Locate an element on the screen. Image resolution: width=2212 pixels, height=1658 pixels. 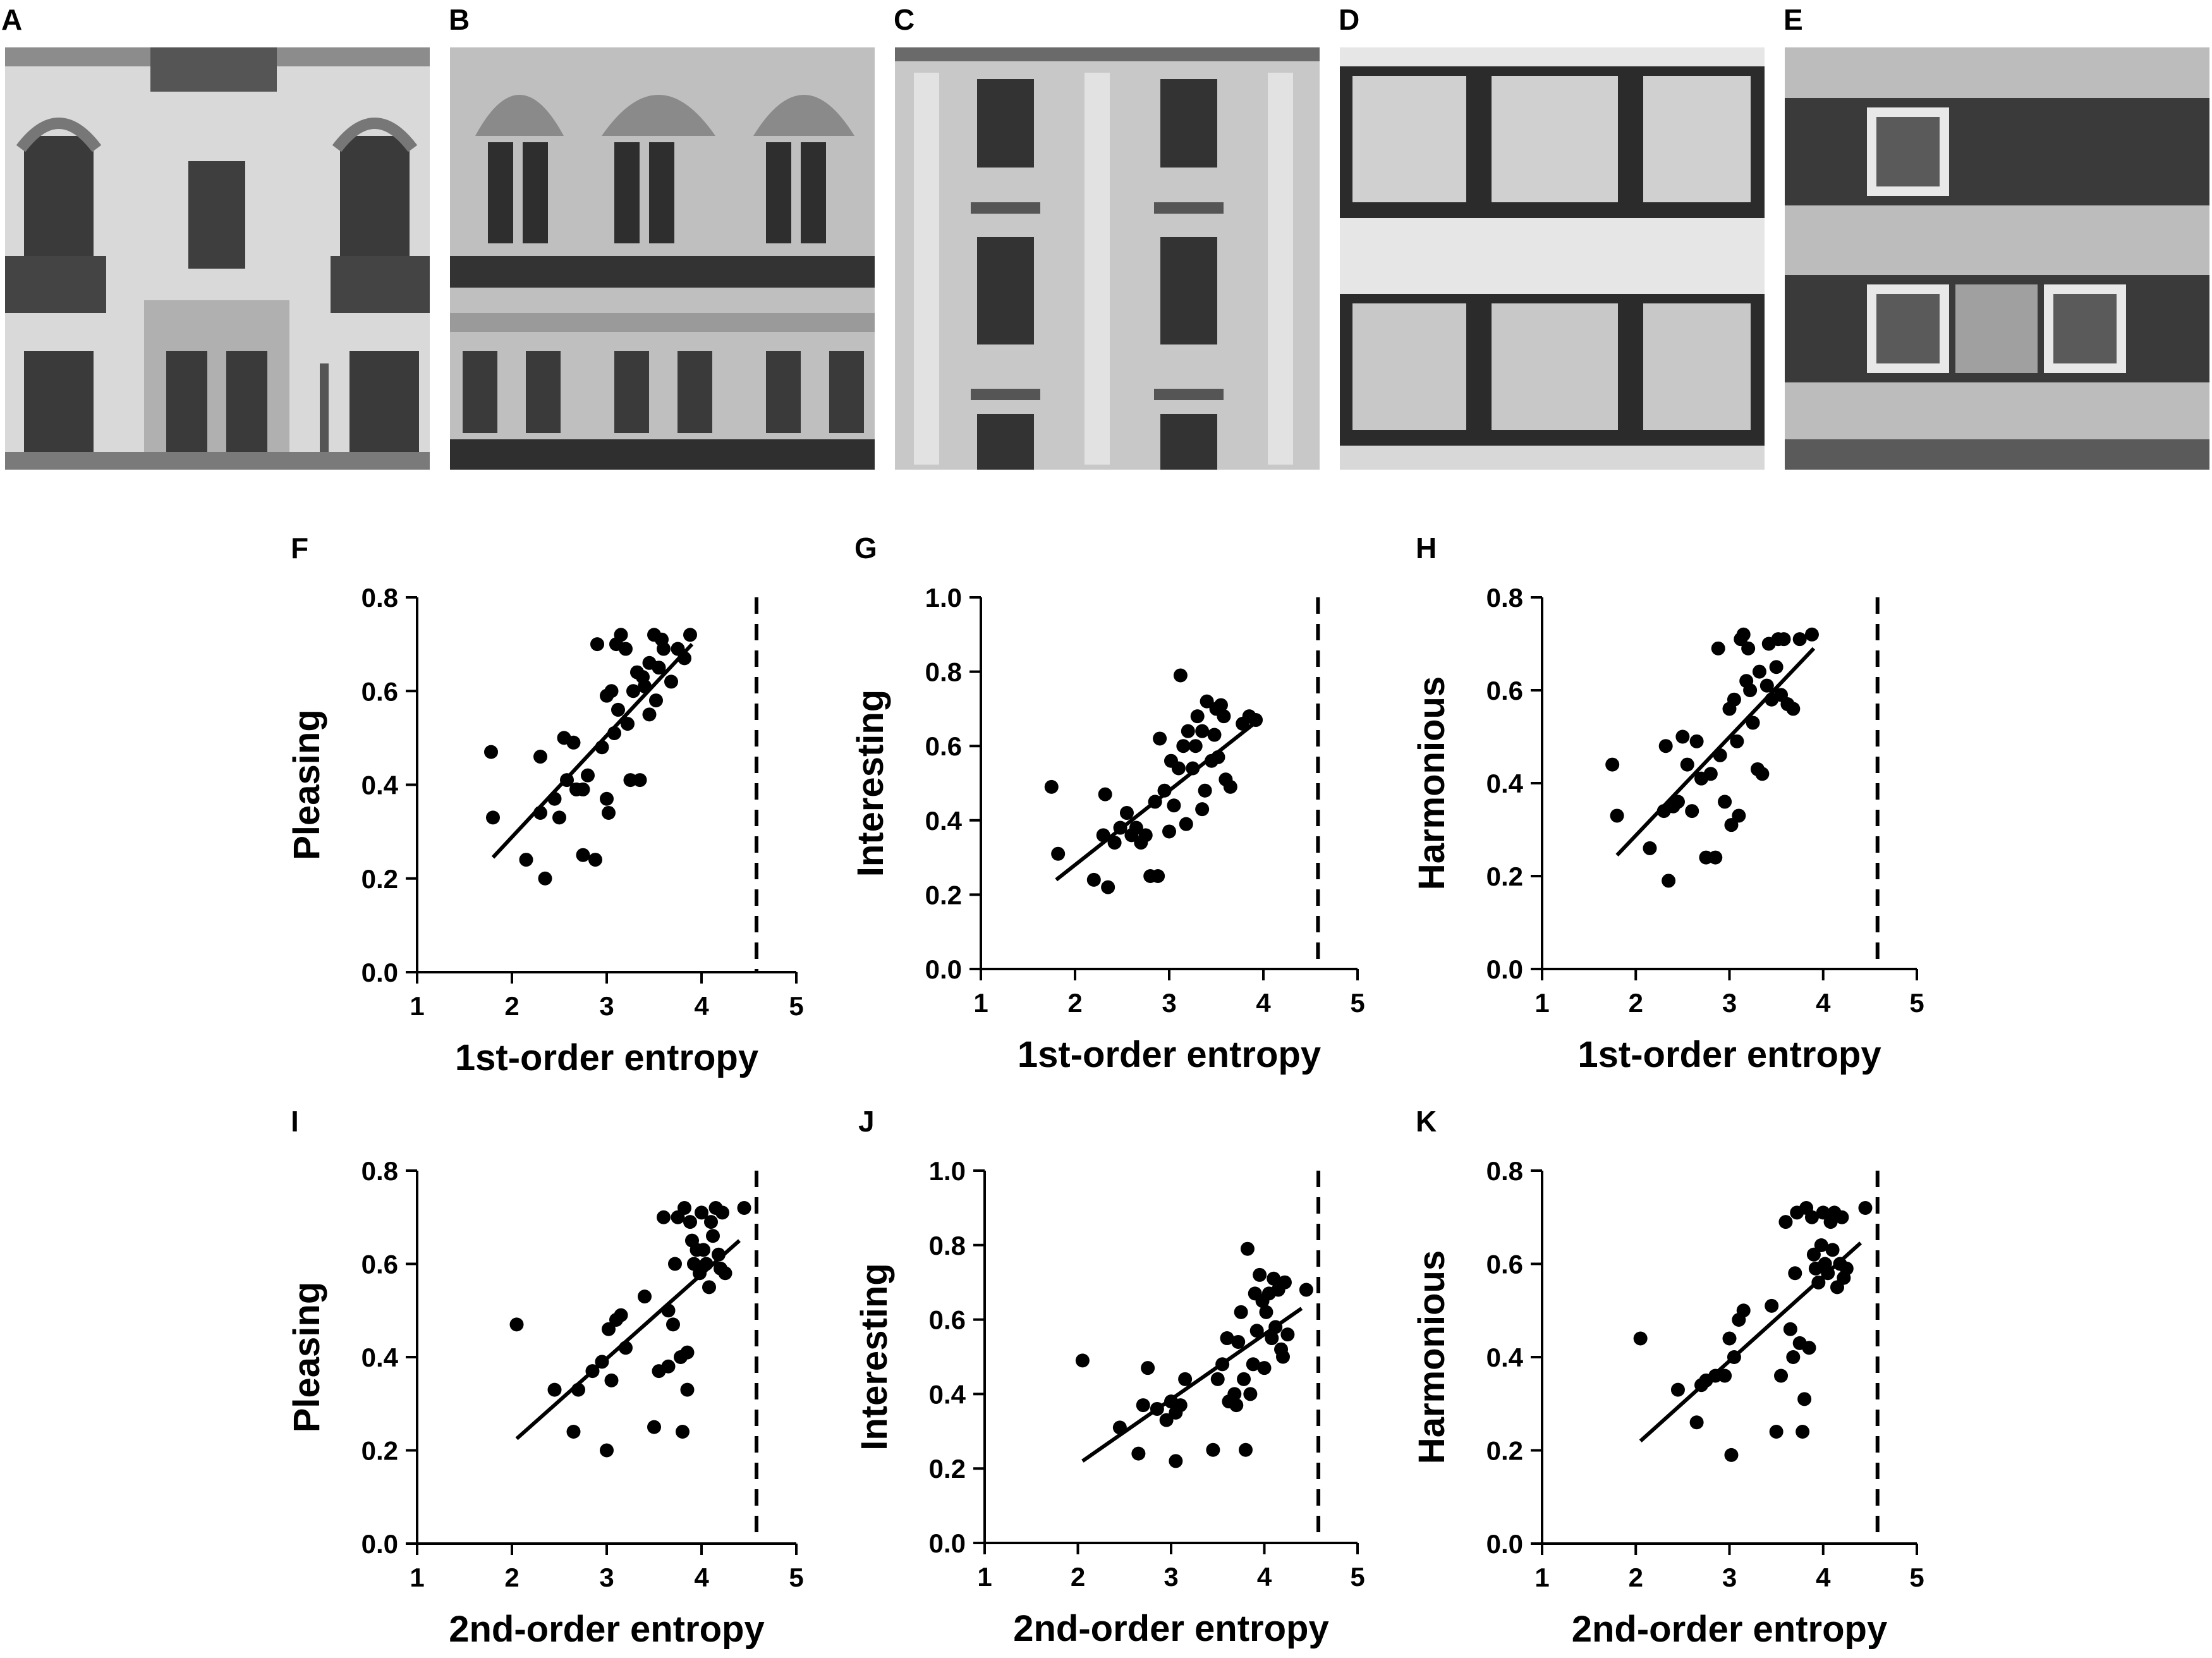
photo-ornate-facade is located at coordinates (218, 258).